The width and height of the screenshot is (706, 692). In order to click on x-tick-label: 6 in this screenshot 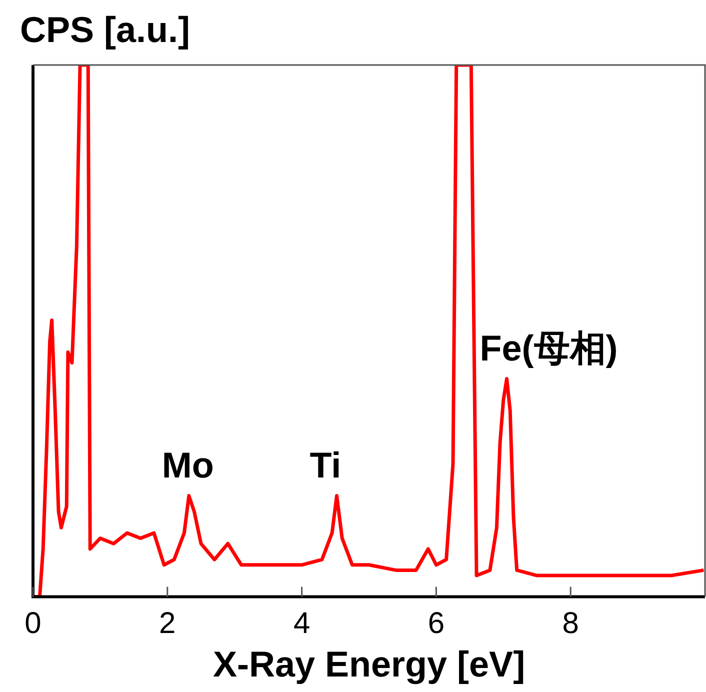, I will do `click(436, 623)`.